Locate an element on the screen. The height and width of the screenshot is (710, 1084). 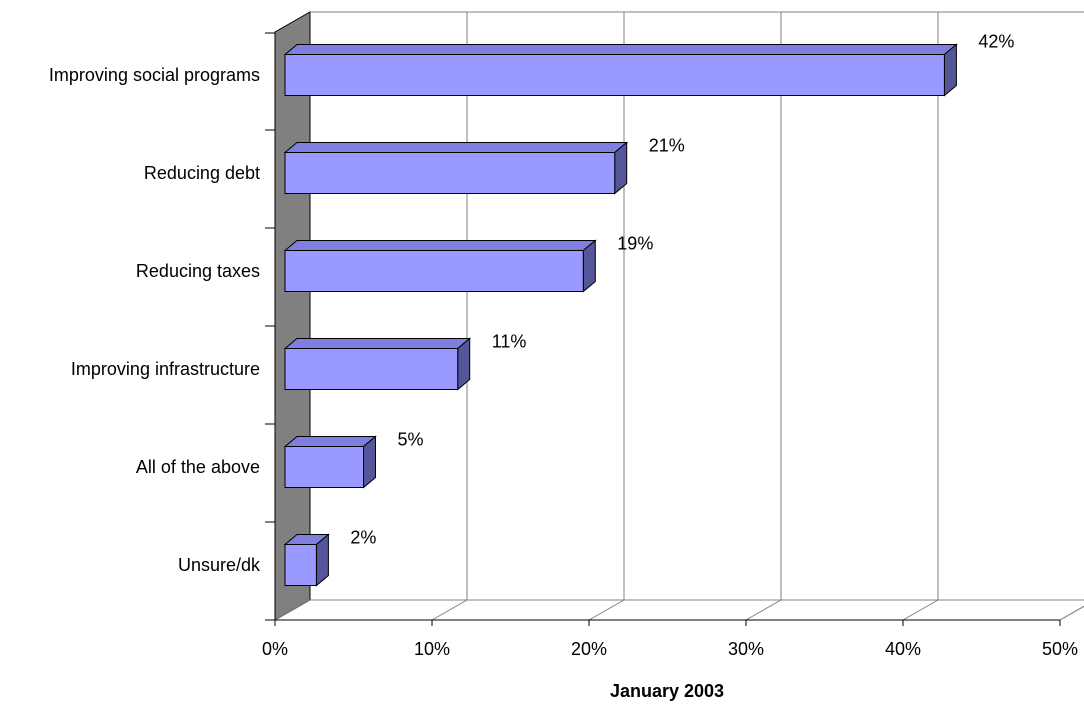
x-tick-label: 50% is located at coordinates (1060, 649).